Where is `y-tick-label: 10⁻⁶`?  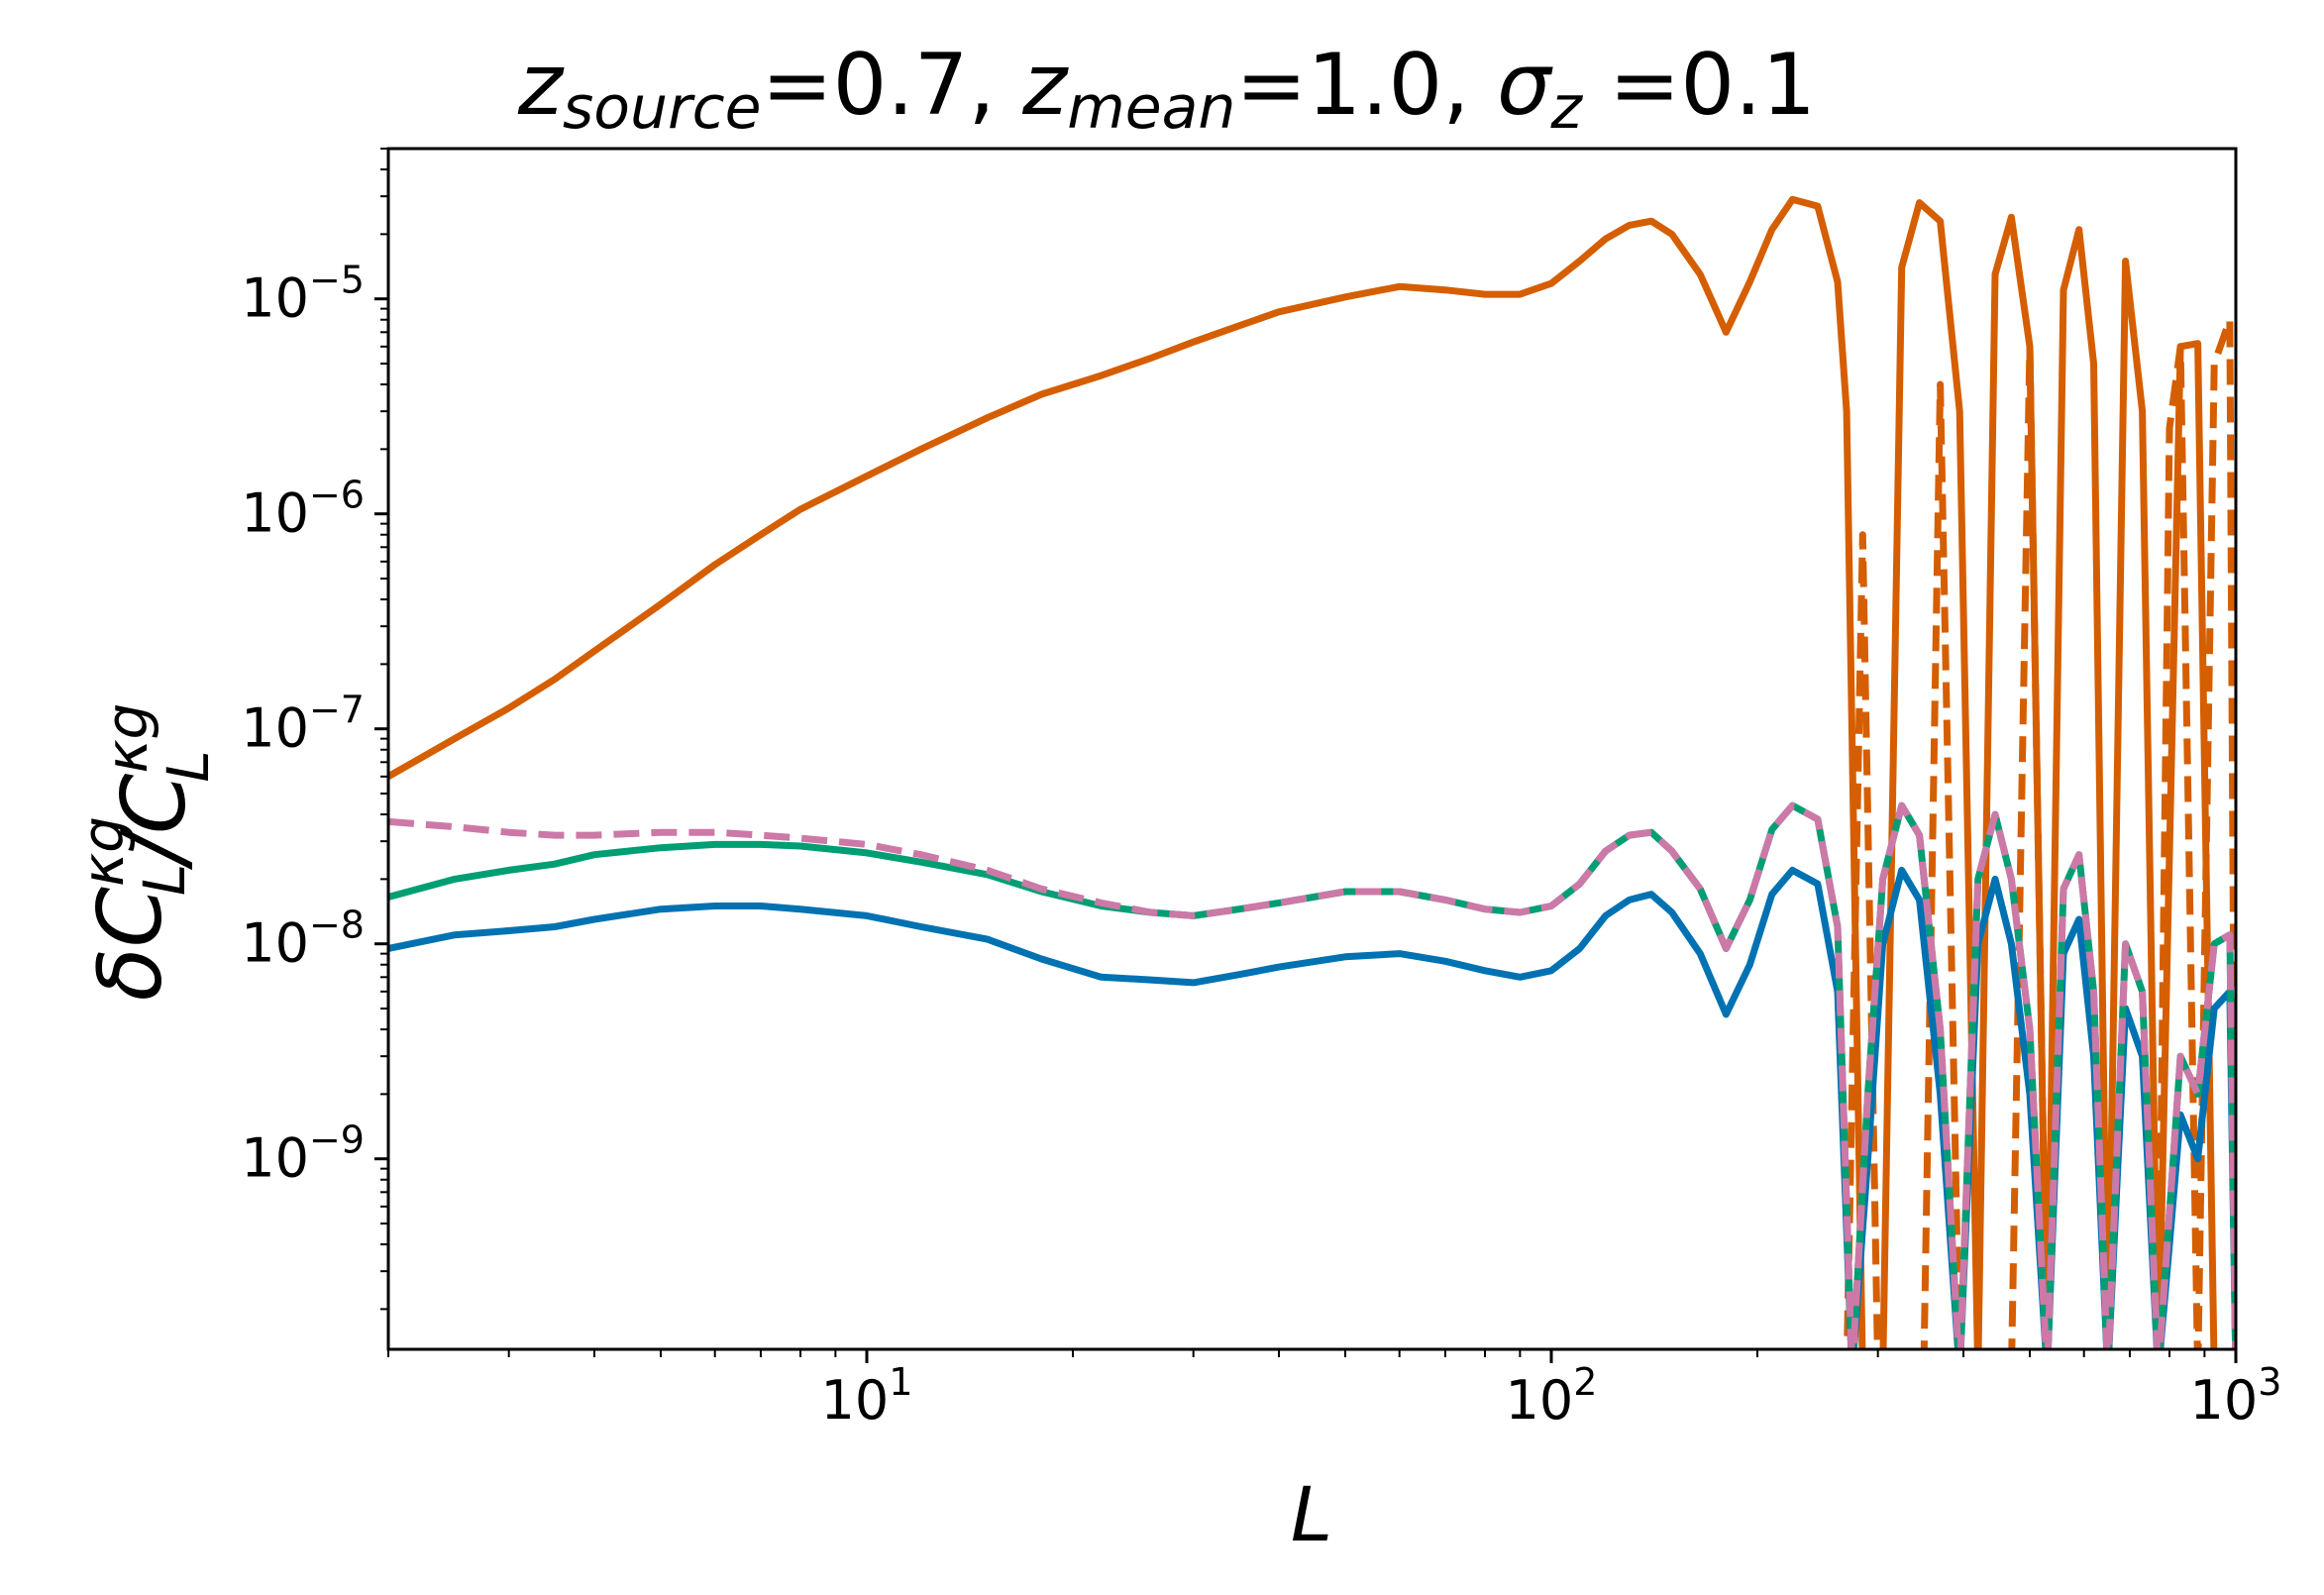 y-tick-label: 10⁻⁶ is located at coordinates (303, 510).